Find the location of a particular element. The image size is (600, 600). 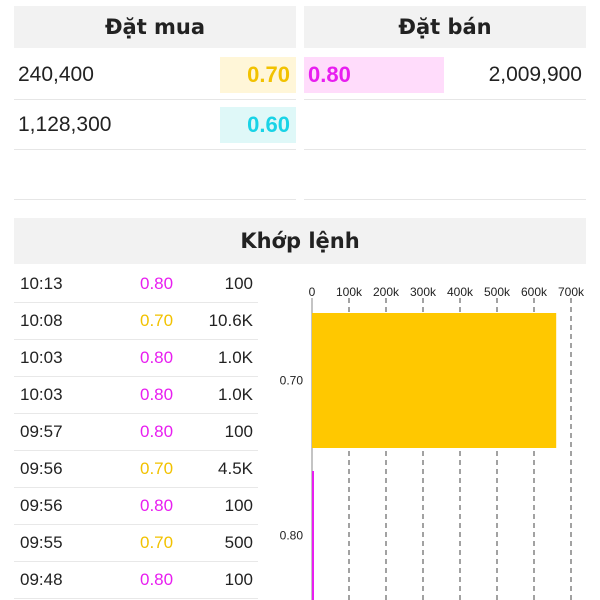

x-tick-label: 0 is located at coordinates (312, 292).